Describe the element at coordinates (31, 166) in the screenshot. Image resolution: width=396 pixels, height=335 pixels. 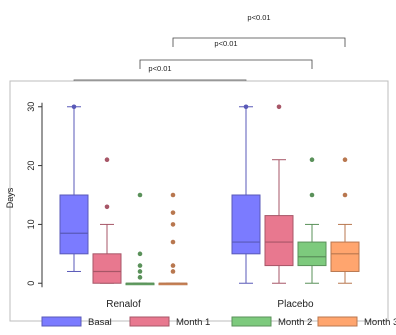
I see `y-tick-label-20: 20` at that location.